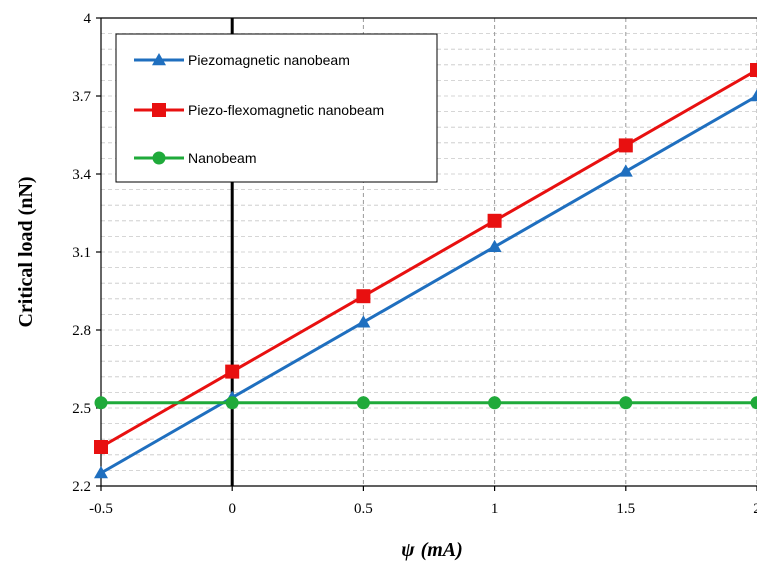 This screenshot has width=757, height=567. What do you see at coordinates (442, 550) in the screenshot?
I see `x-axis-unit: (mA)` at bounding box center [442, 550].